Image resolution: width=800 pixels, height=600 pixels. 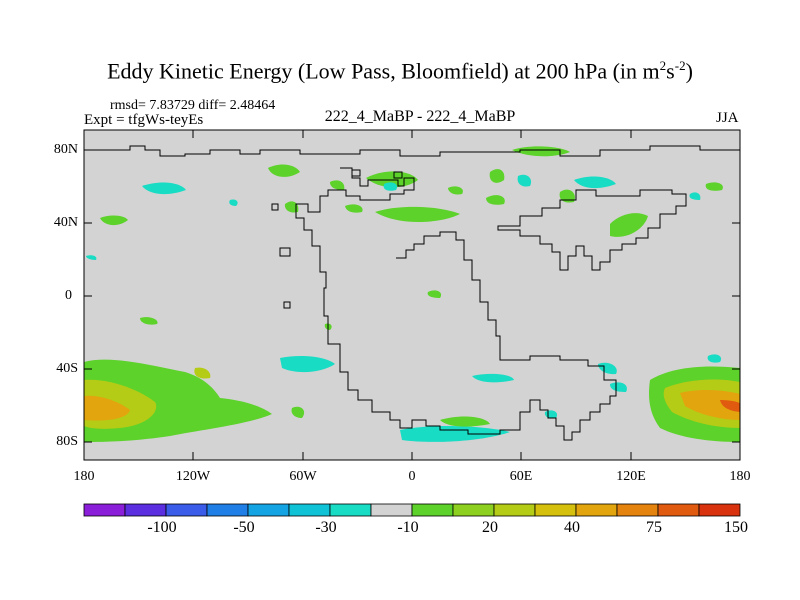 What do you see at coordinates (354, 208) in the screenshot?
I see `contour-green-n5` at bounding box center [354, 208].